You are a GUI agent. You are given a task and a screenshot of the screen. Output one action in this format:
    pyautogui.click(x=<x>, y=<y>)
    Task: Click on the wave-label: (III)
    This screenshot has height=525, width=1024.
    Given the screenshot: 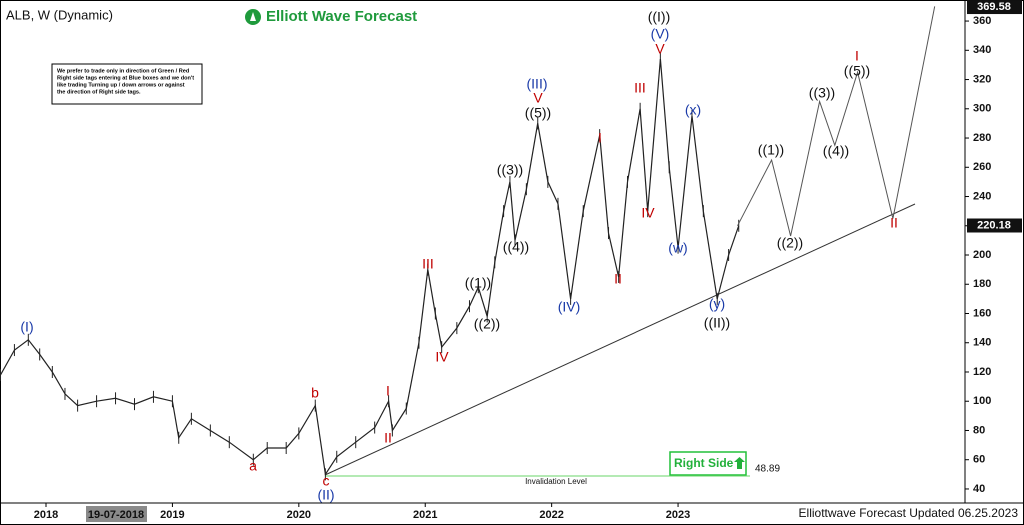 What is the action you would take?
    pyautogui.click(x=537, y=84)
    